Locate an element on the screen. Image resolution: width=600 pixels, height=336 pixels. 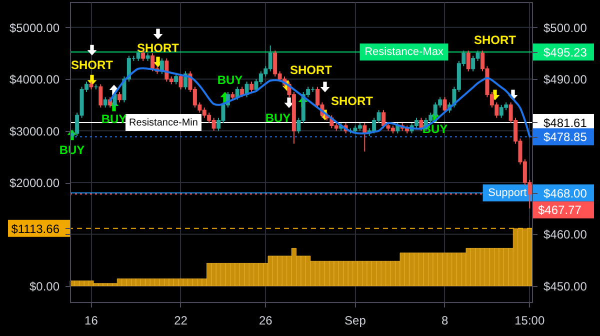
x-tick-label: 22 is located at coordinates (181, 321).